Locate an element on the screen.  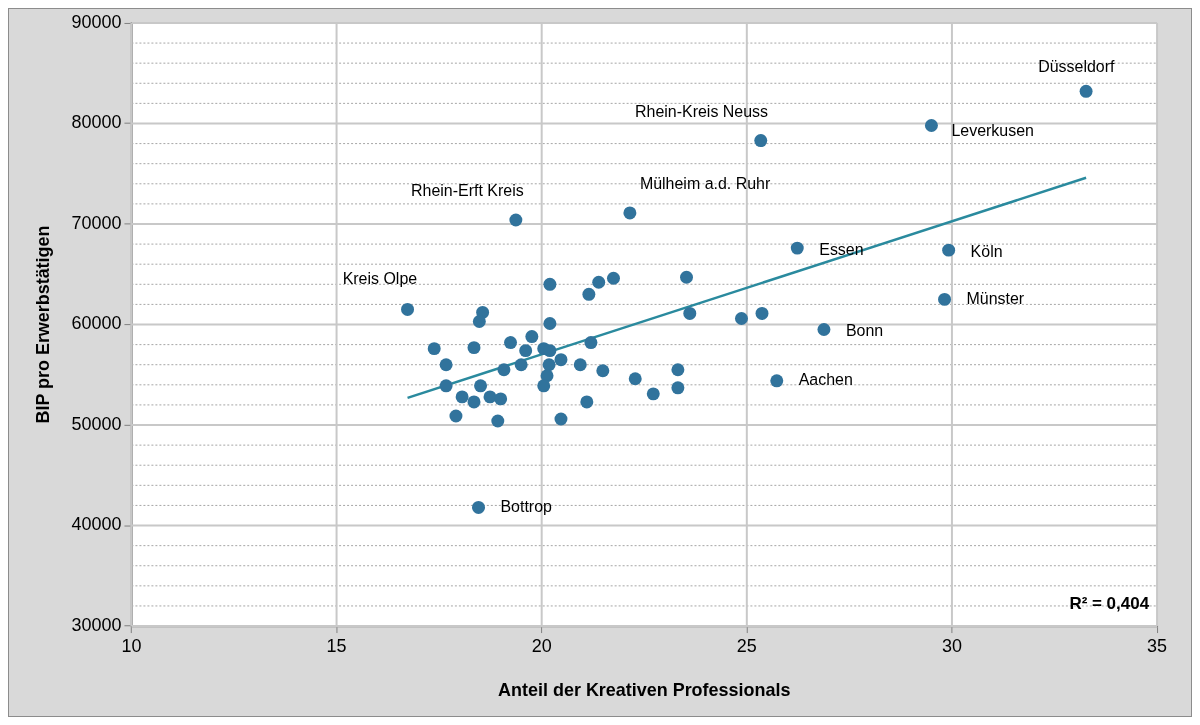
annotation: Bonn is located at coordinates (864, 330).